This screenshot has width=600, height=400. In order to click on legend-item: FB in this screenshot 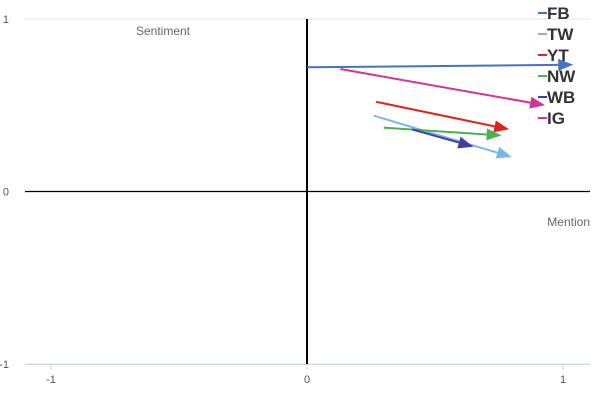, I will do `click(554, 13)`.